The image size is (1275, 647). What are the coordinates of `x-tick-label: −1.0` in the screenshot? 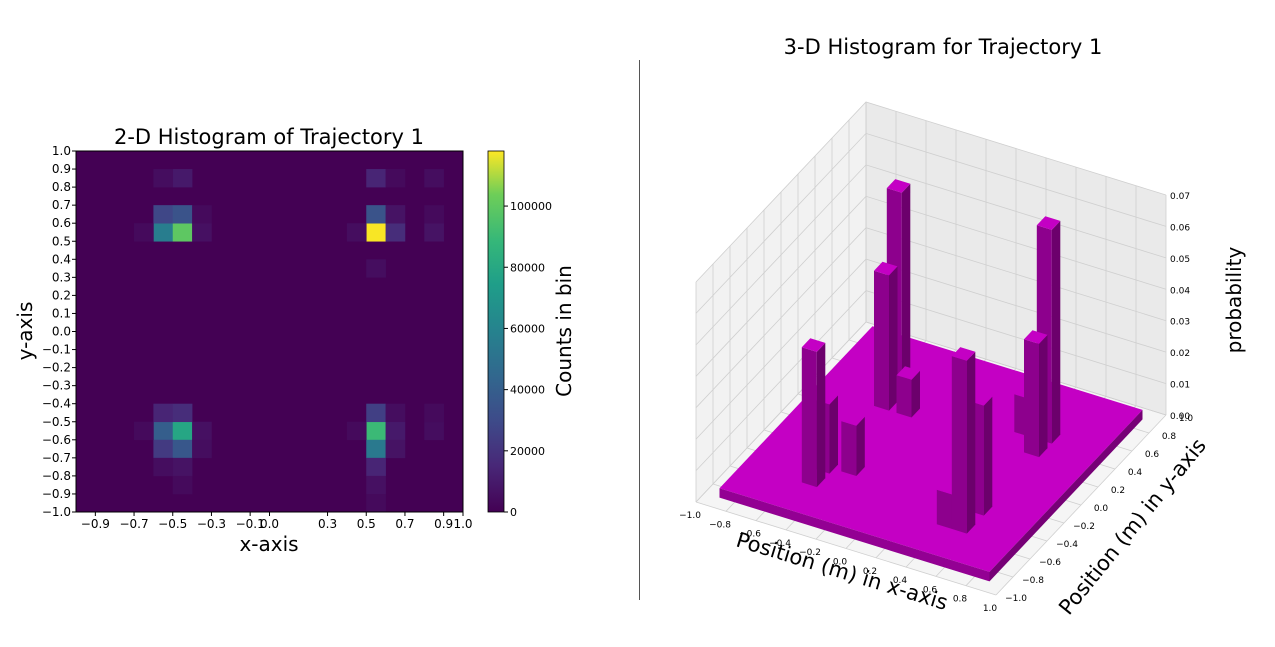 It's located at (690, 516).